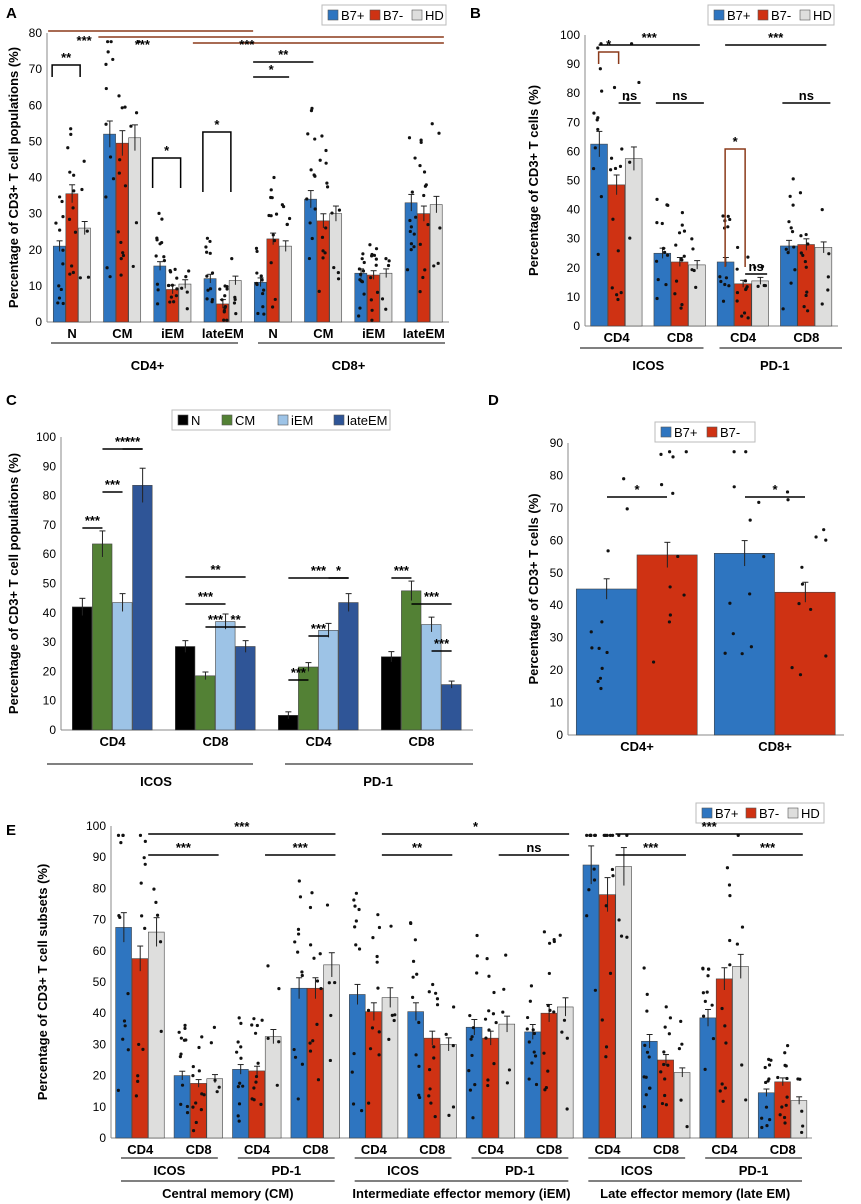 The width and height of the screenshot is (861, 1204). I want to click on panel-b-letter: B, so click(475, 13).